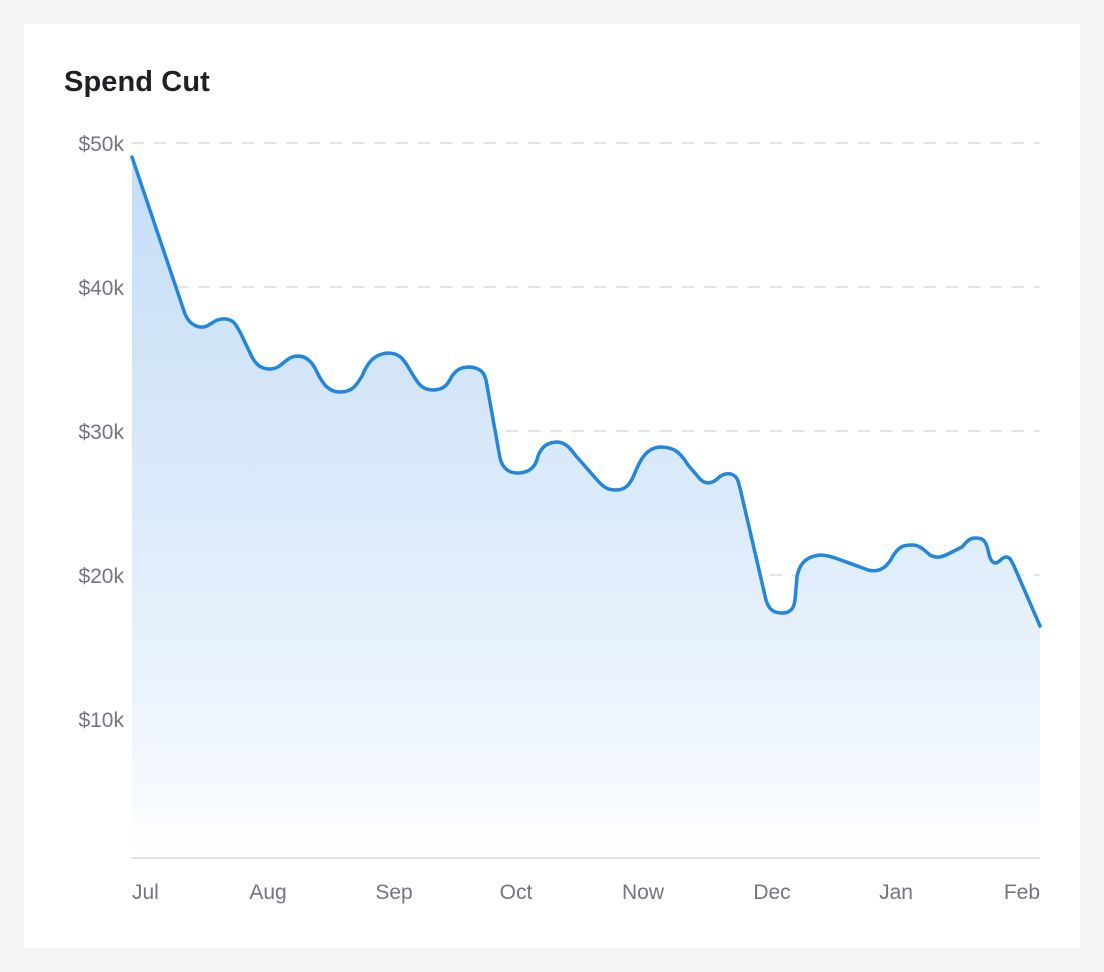 This screenshot has height=972, width=1104. I want to click on chart-title: Spend Cut, so click(137, 82).